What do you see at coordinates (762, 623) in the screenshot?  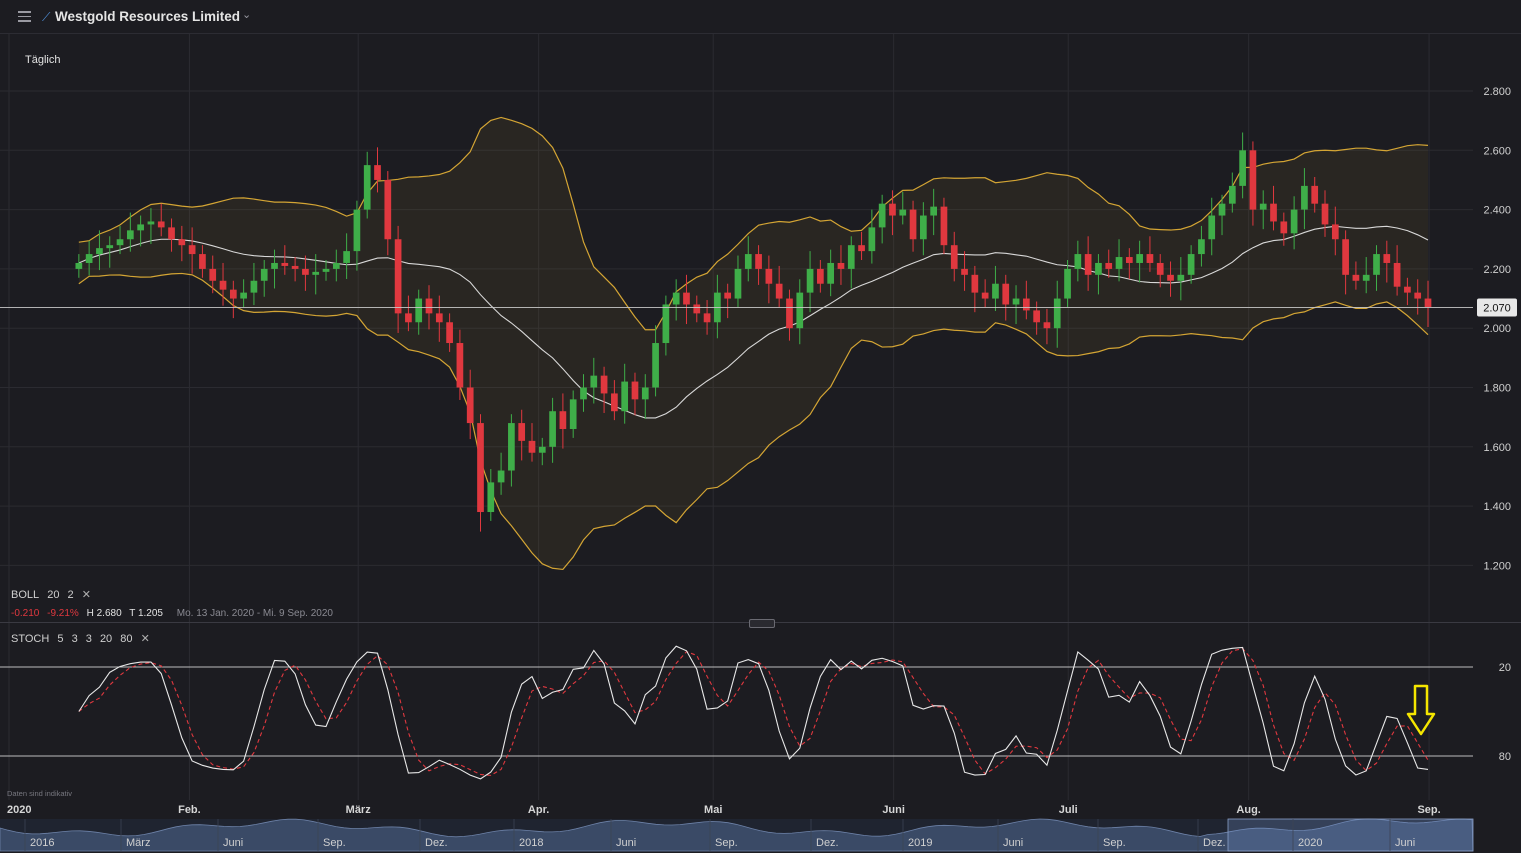 I see `pane-resize-handle` at bounding box center [762, 623].